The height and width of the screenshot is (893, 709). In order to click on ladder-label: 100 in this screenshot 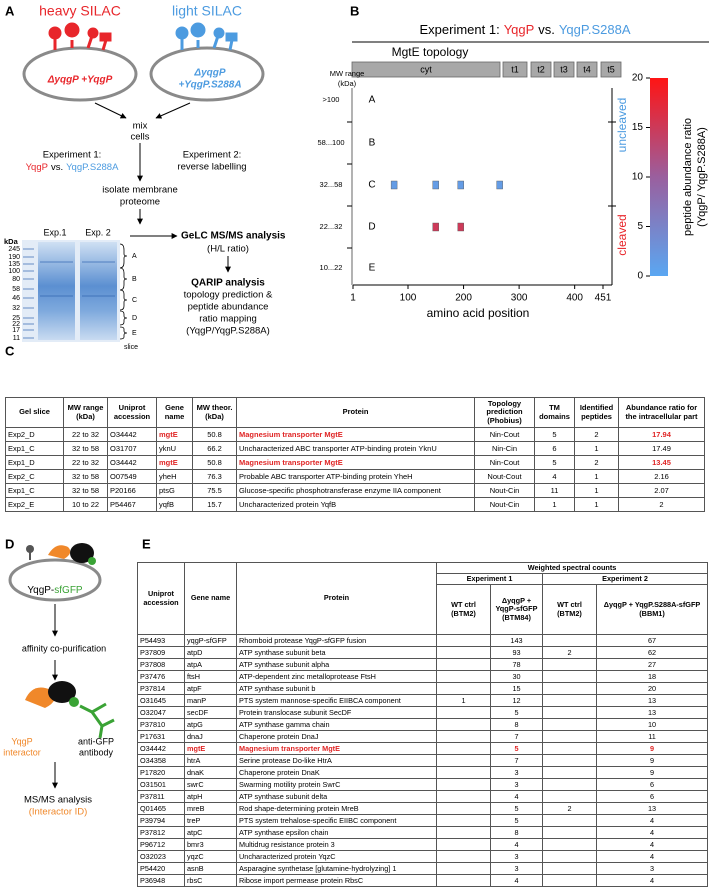, I will do `click(14, 271)`.